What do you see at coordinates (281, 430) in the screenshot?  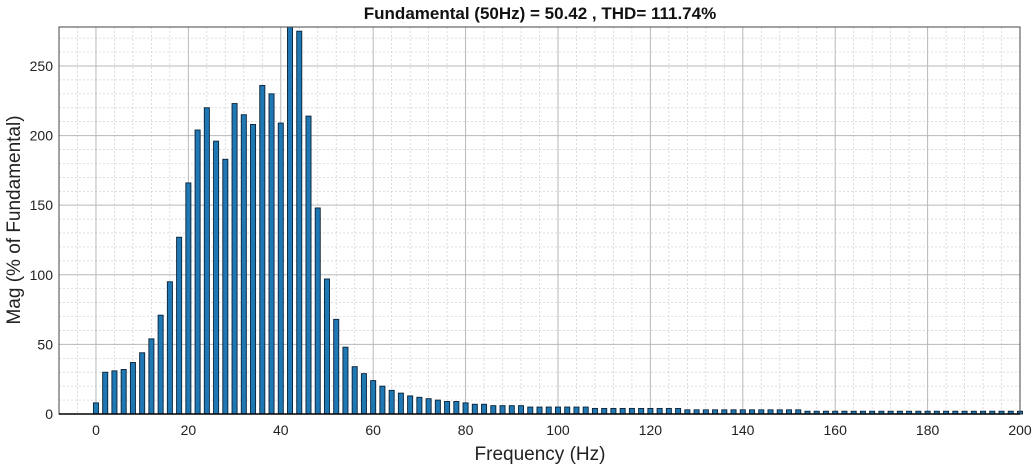 I see `x-tick-label: 40` at bounding box center [281, 430].